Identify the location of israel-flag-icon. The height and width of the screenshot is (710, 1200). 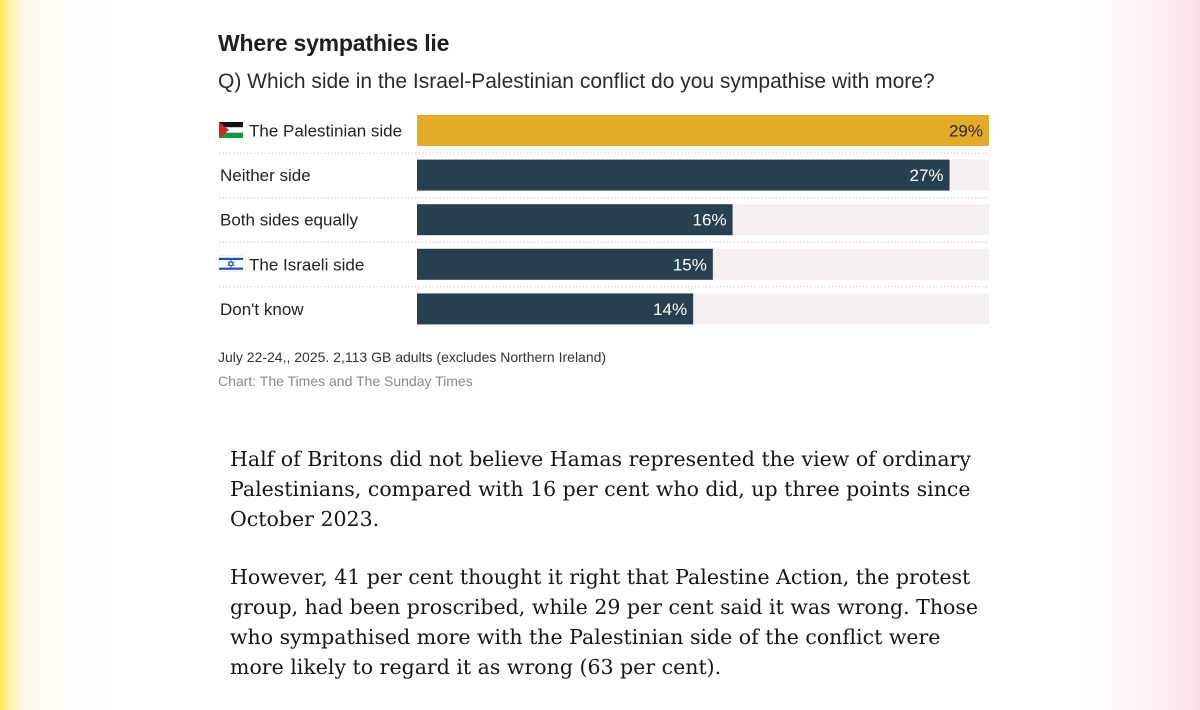
(231, 264).